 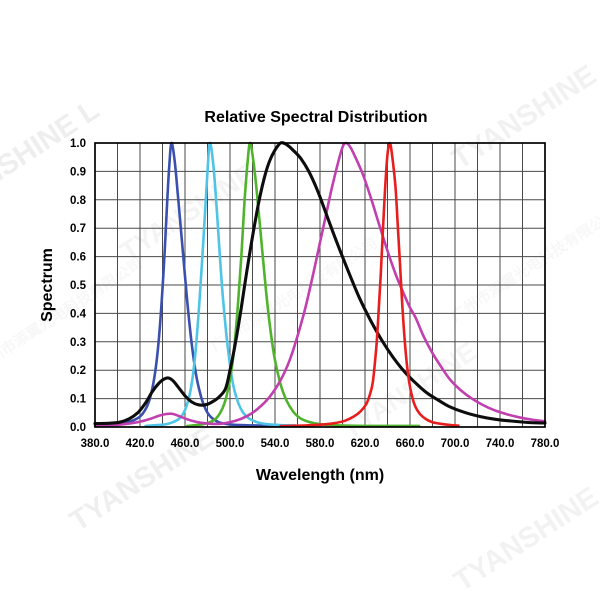 What do you see at coordinates (455, 444) in the screenshot?
I see `x-tick-label: 700.0` at bounding box center [455, 444].